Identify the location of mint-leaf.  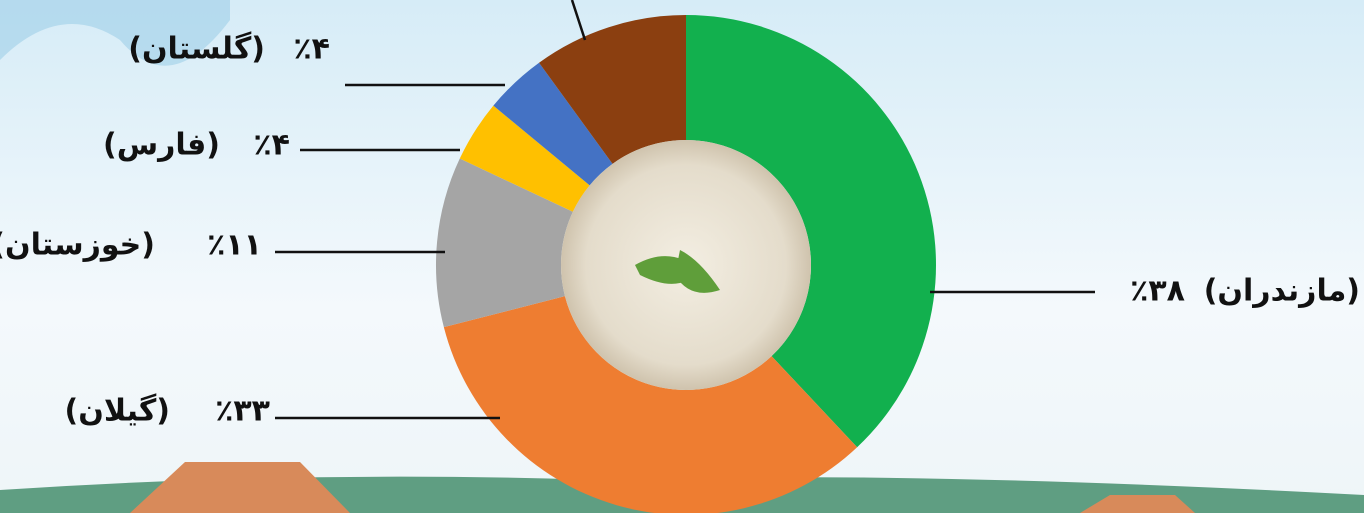
(677, 271).